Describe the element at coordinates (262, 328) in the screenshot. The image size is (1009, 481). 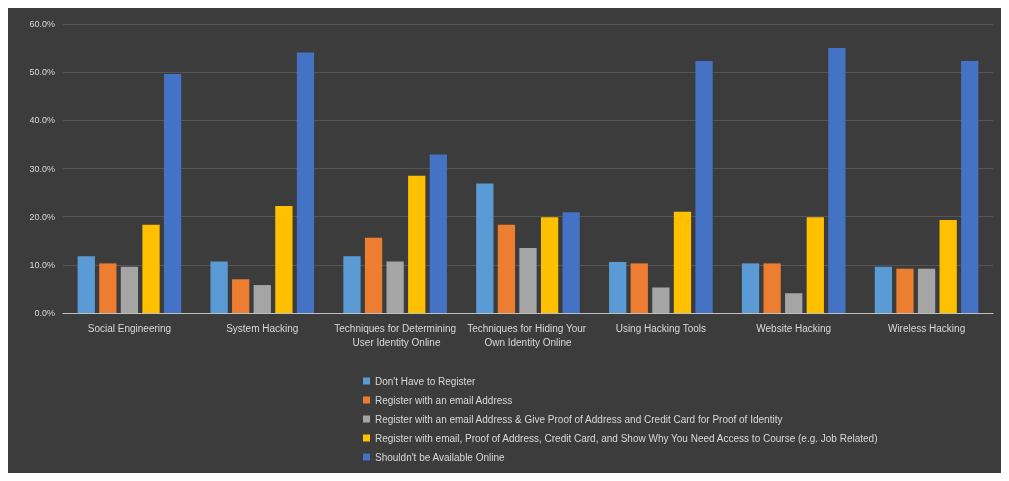
I see `x-tick-label: System Hacking` at that location.